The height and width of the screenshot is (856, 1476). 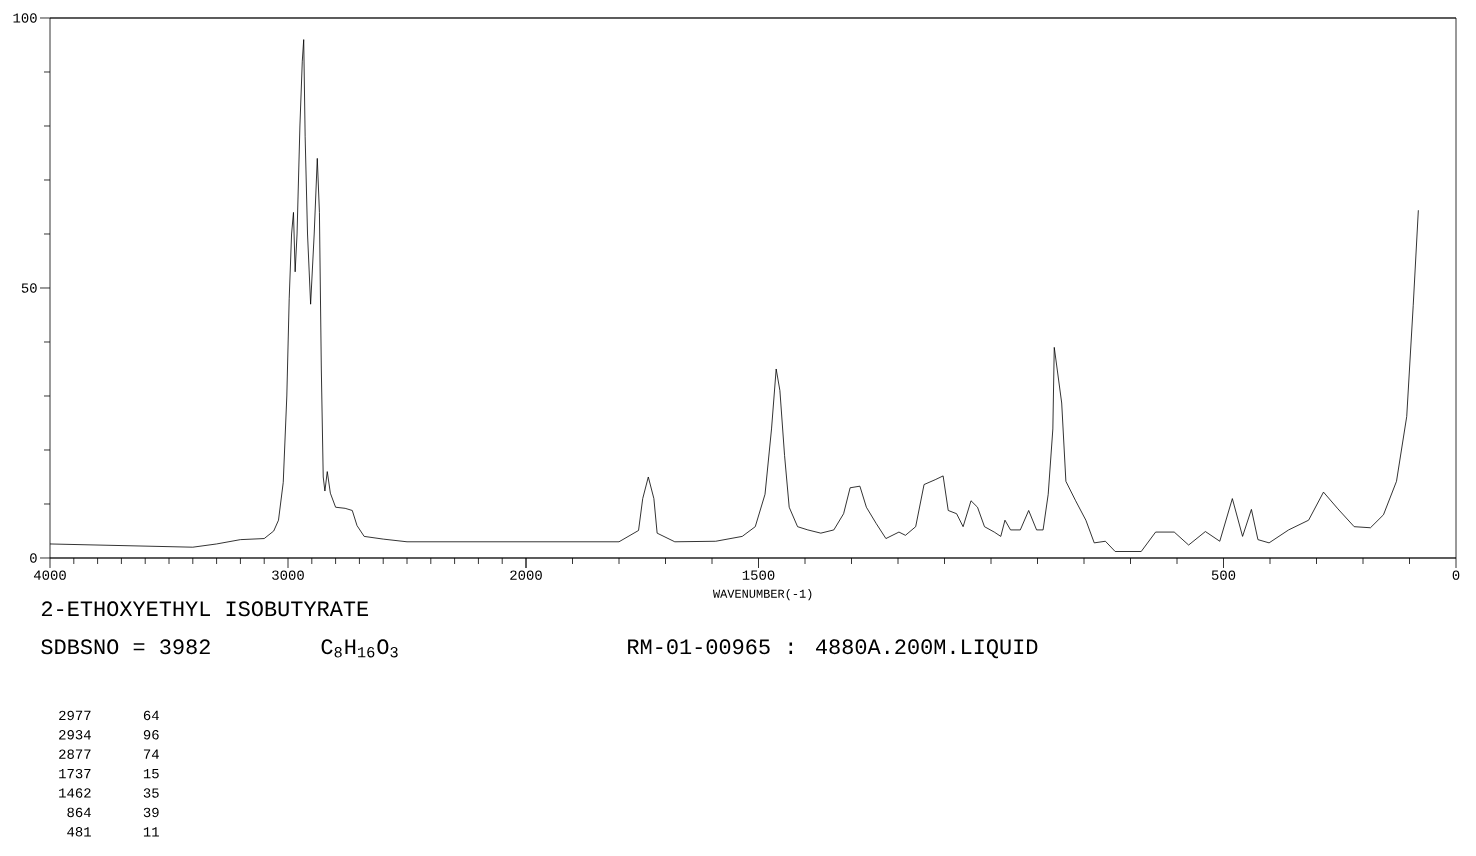 What do you see at coordinates (359, 648) in the screenshot?
I see `text: C$_{8}$H$_{16}$O$_{3}$` at bounding box center [359, 648].